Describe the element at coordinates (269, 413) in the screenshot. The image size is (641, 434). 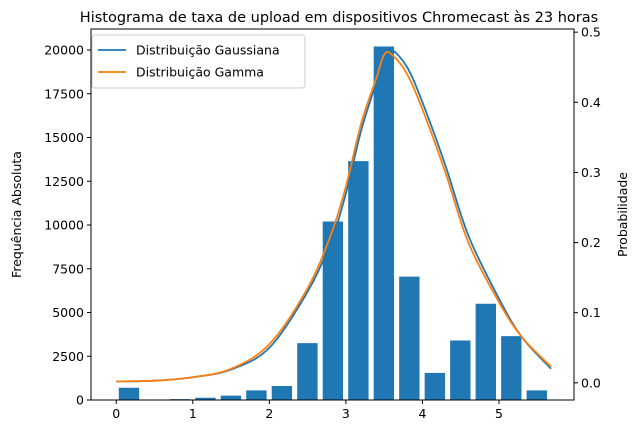
I see `x-tick-label-2: 2` at that location.